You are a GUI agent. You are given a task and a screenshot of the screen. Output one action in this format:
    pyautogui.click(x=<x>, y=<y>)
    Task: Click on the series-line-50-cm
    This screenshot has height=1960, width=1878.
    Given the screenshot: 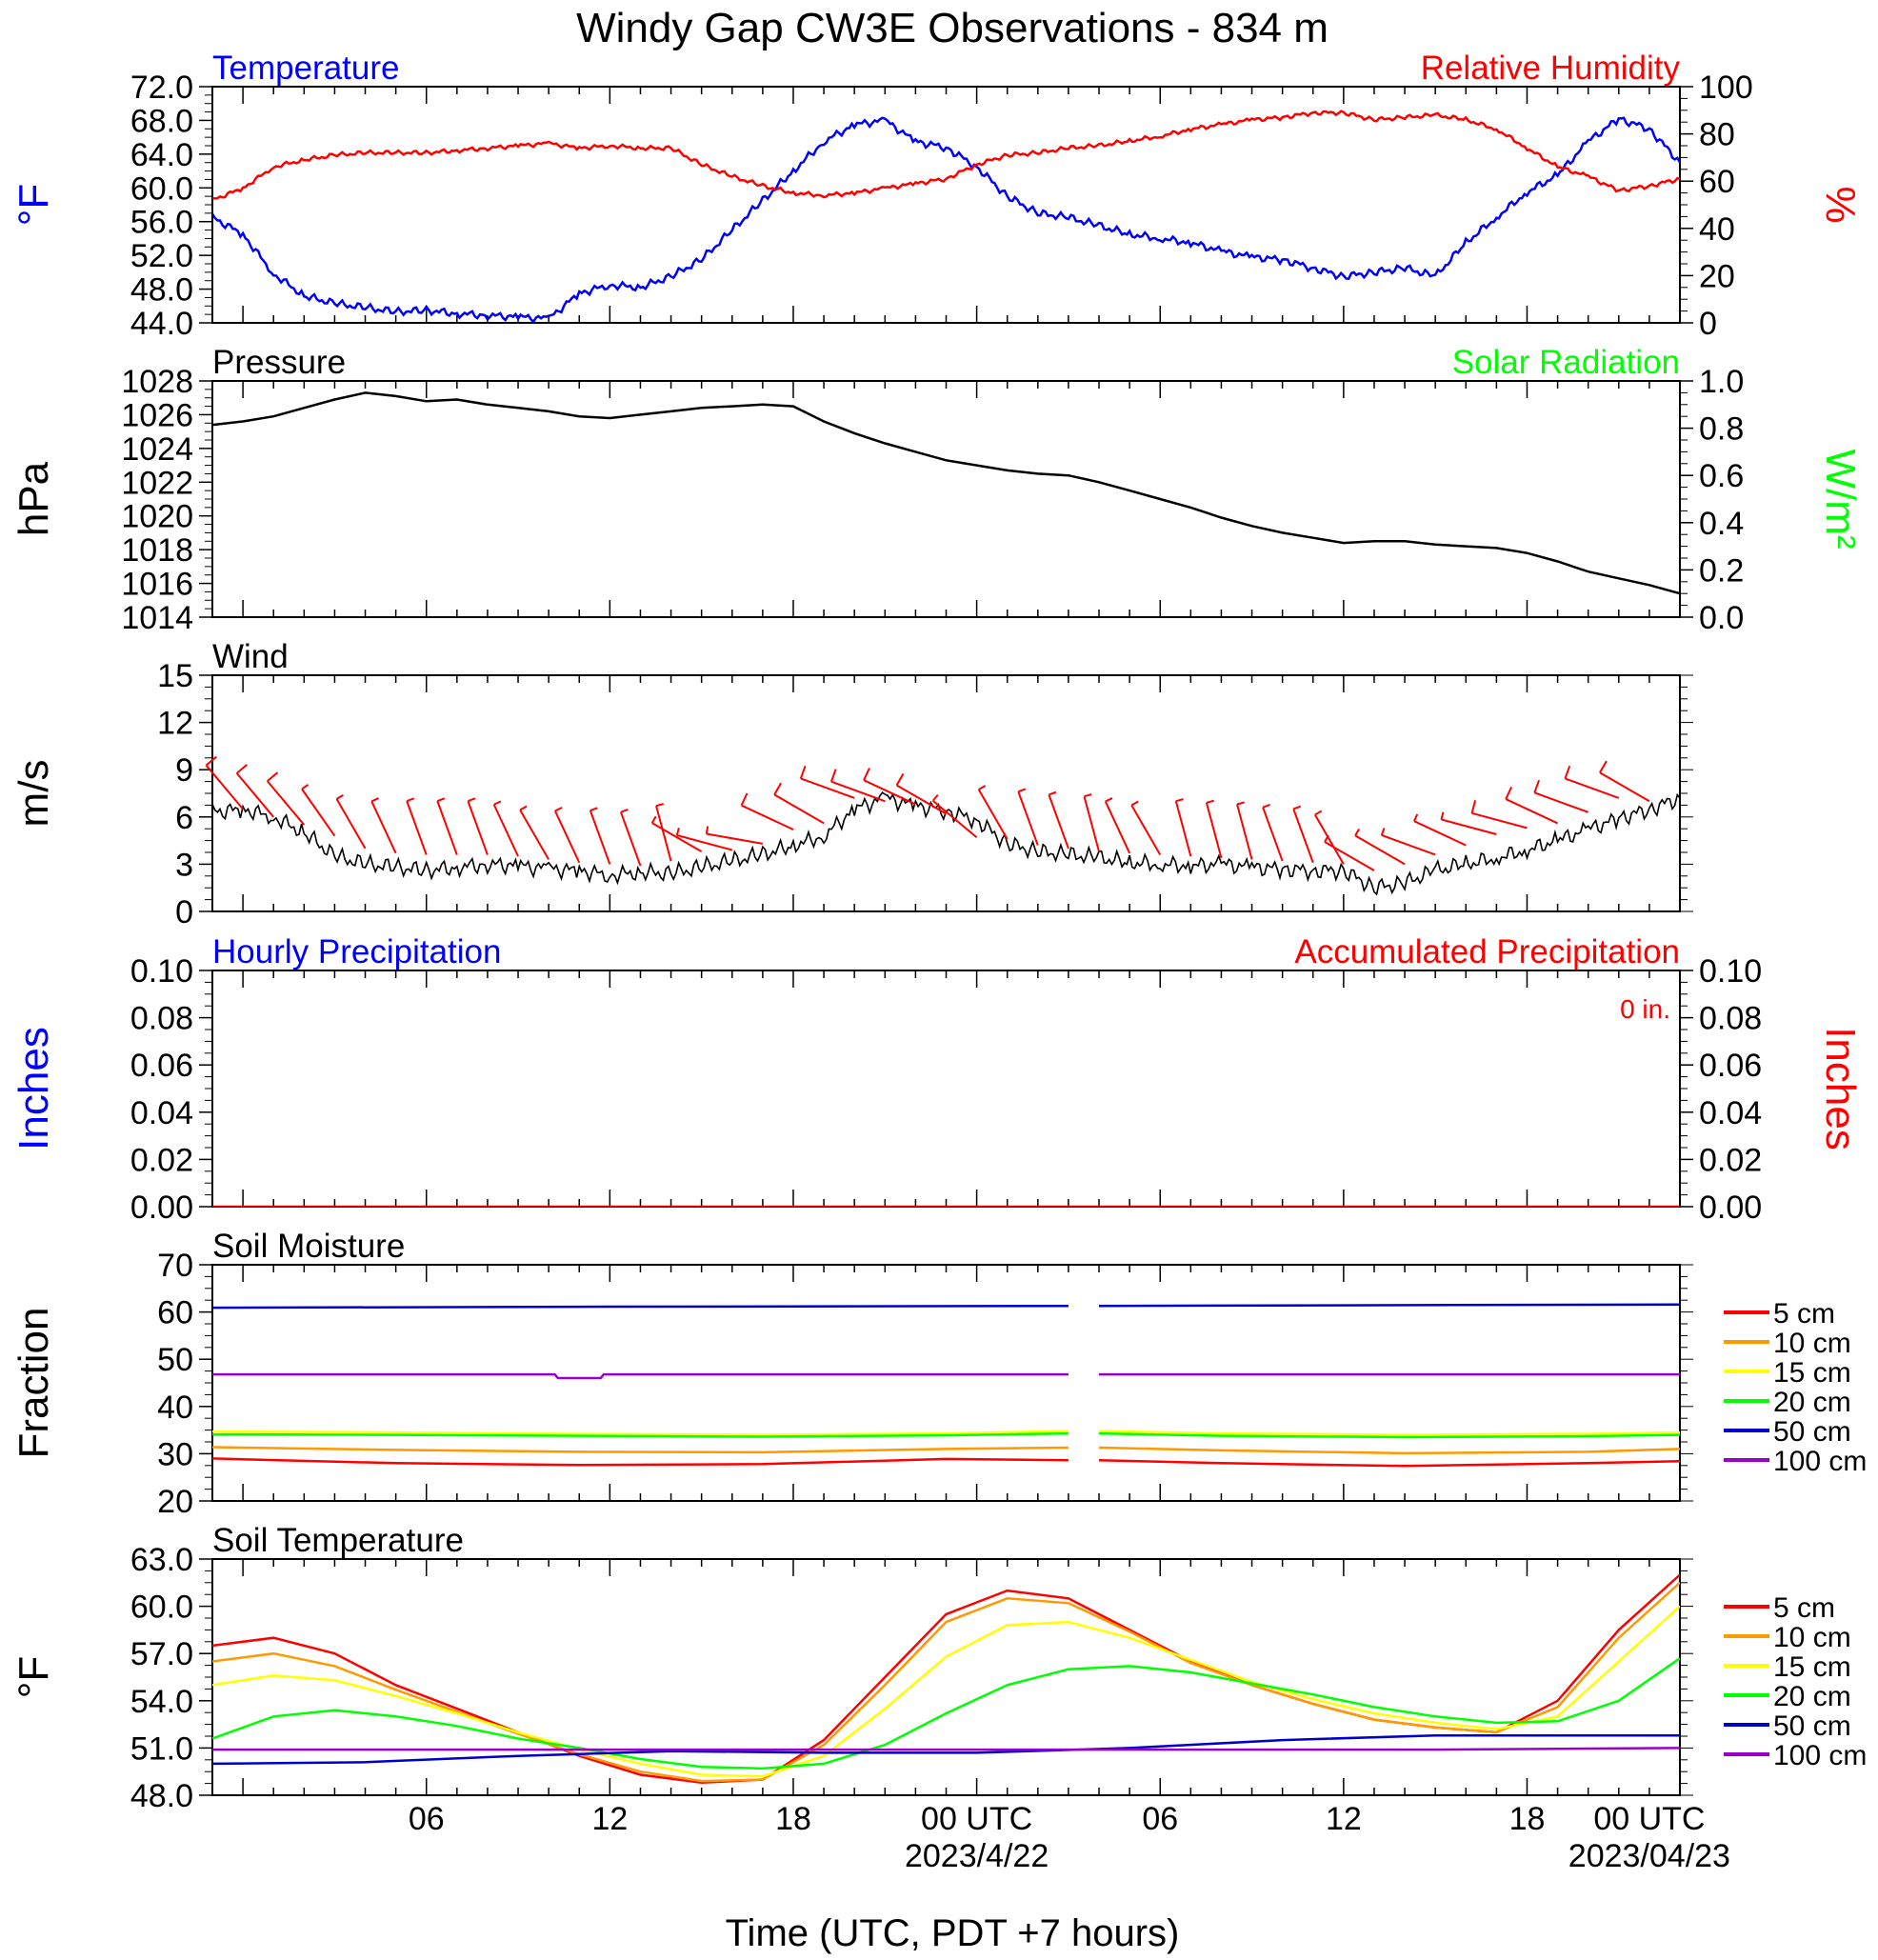 What is the action you would take?
    pyautogui.click(x=640, y=1307)
    